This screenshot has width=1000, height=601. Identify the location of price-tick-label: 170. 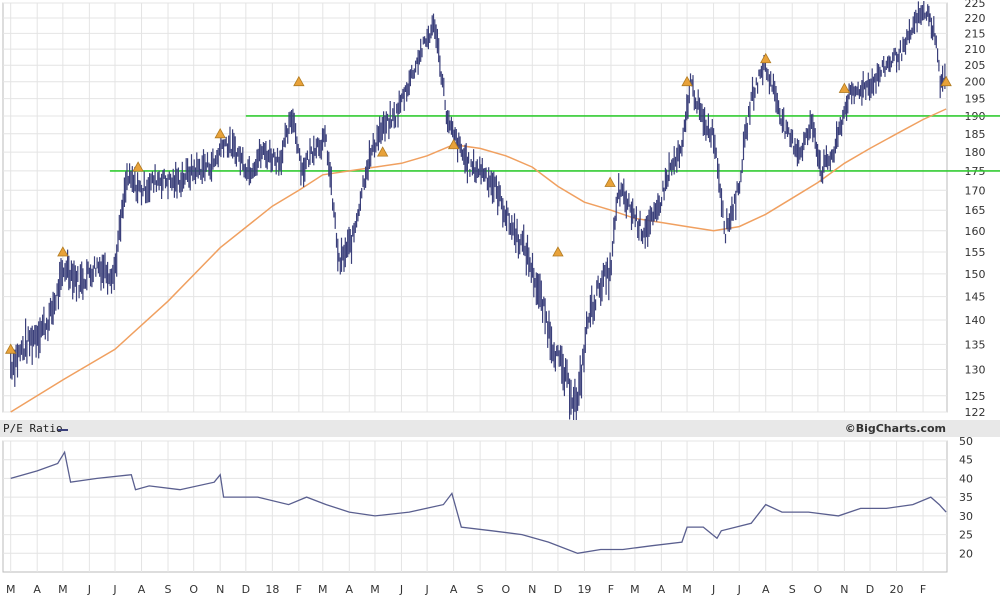
(975, 190).